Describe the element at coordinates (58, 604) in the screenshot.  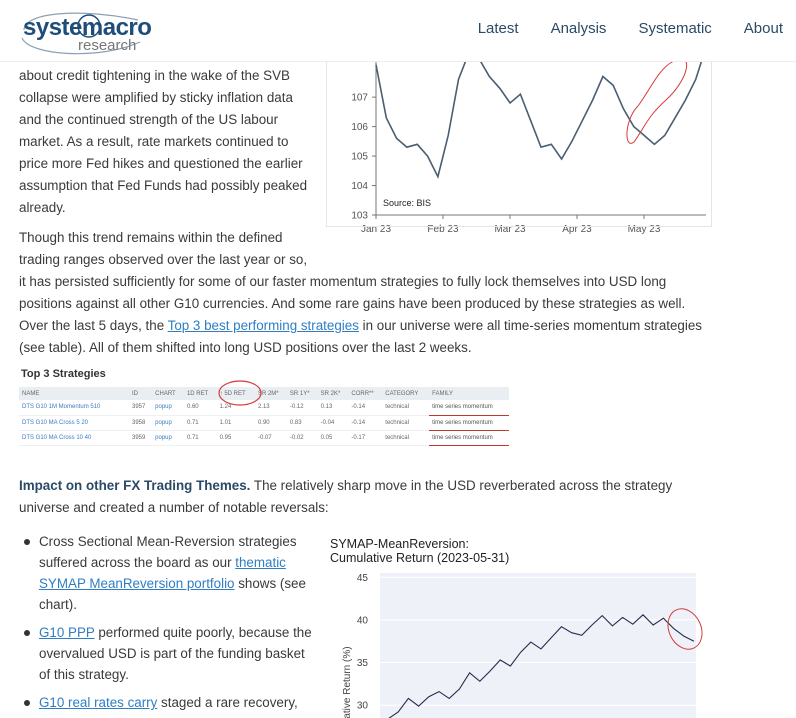
I see `bullet-text: chart).` at that location.